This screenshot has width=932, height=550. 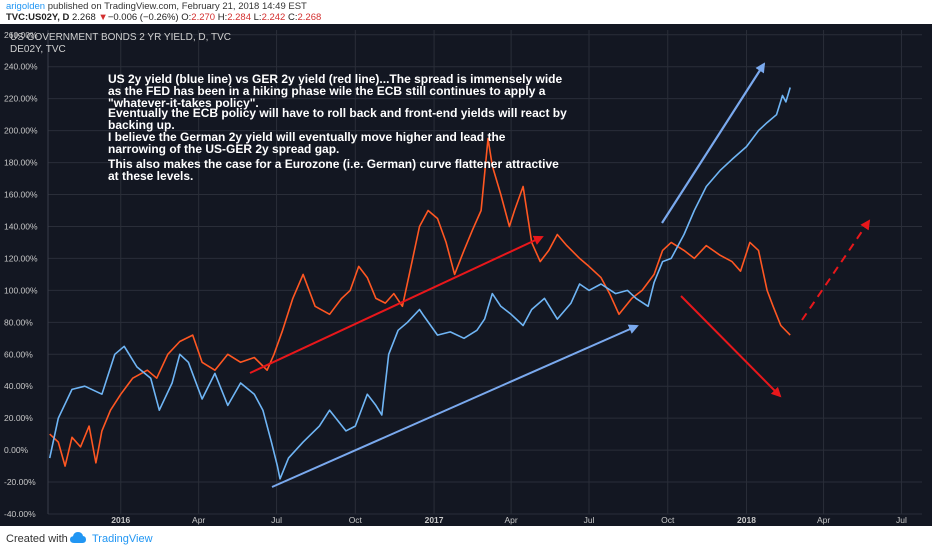 I want to click on red-down-arrow, so click(x=731, y=346).